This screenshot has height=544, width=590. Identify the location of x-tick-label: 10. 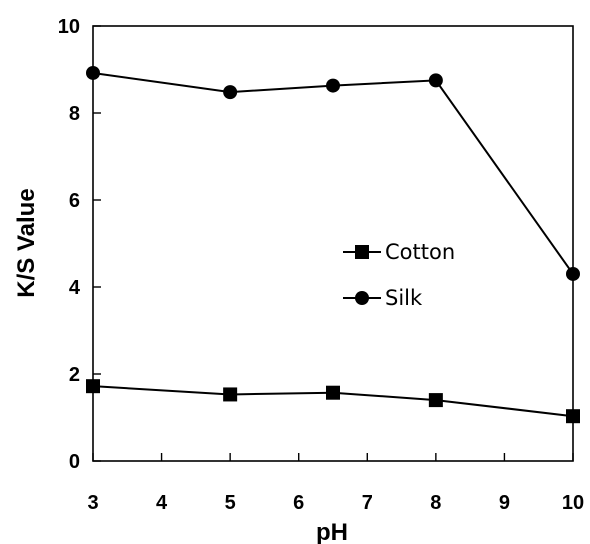
(573, 503).